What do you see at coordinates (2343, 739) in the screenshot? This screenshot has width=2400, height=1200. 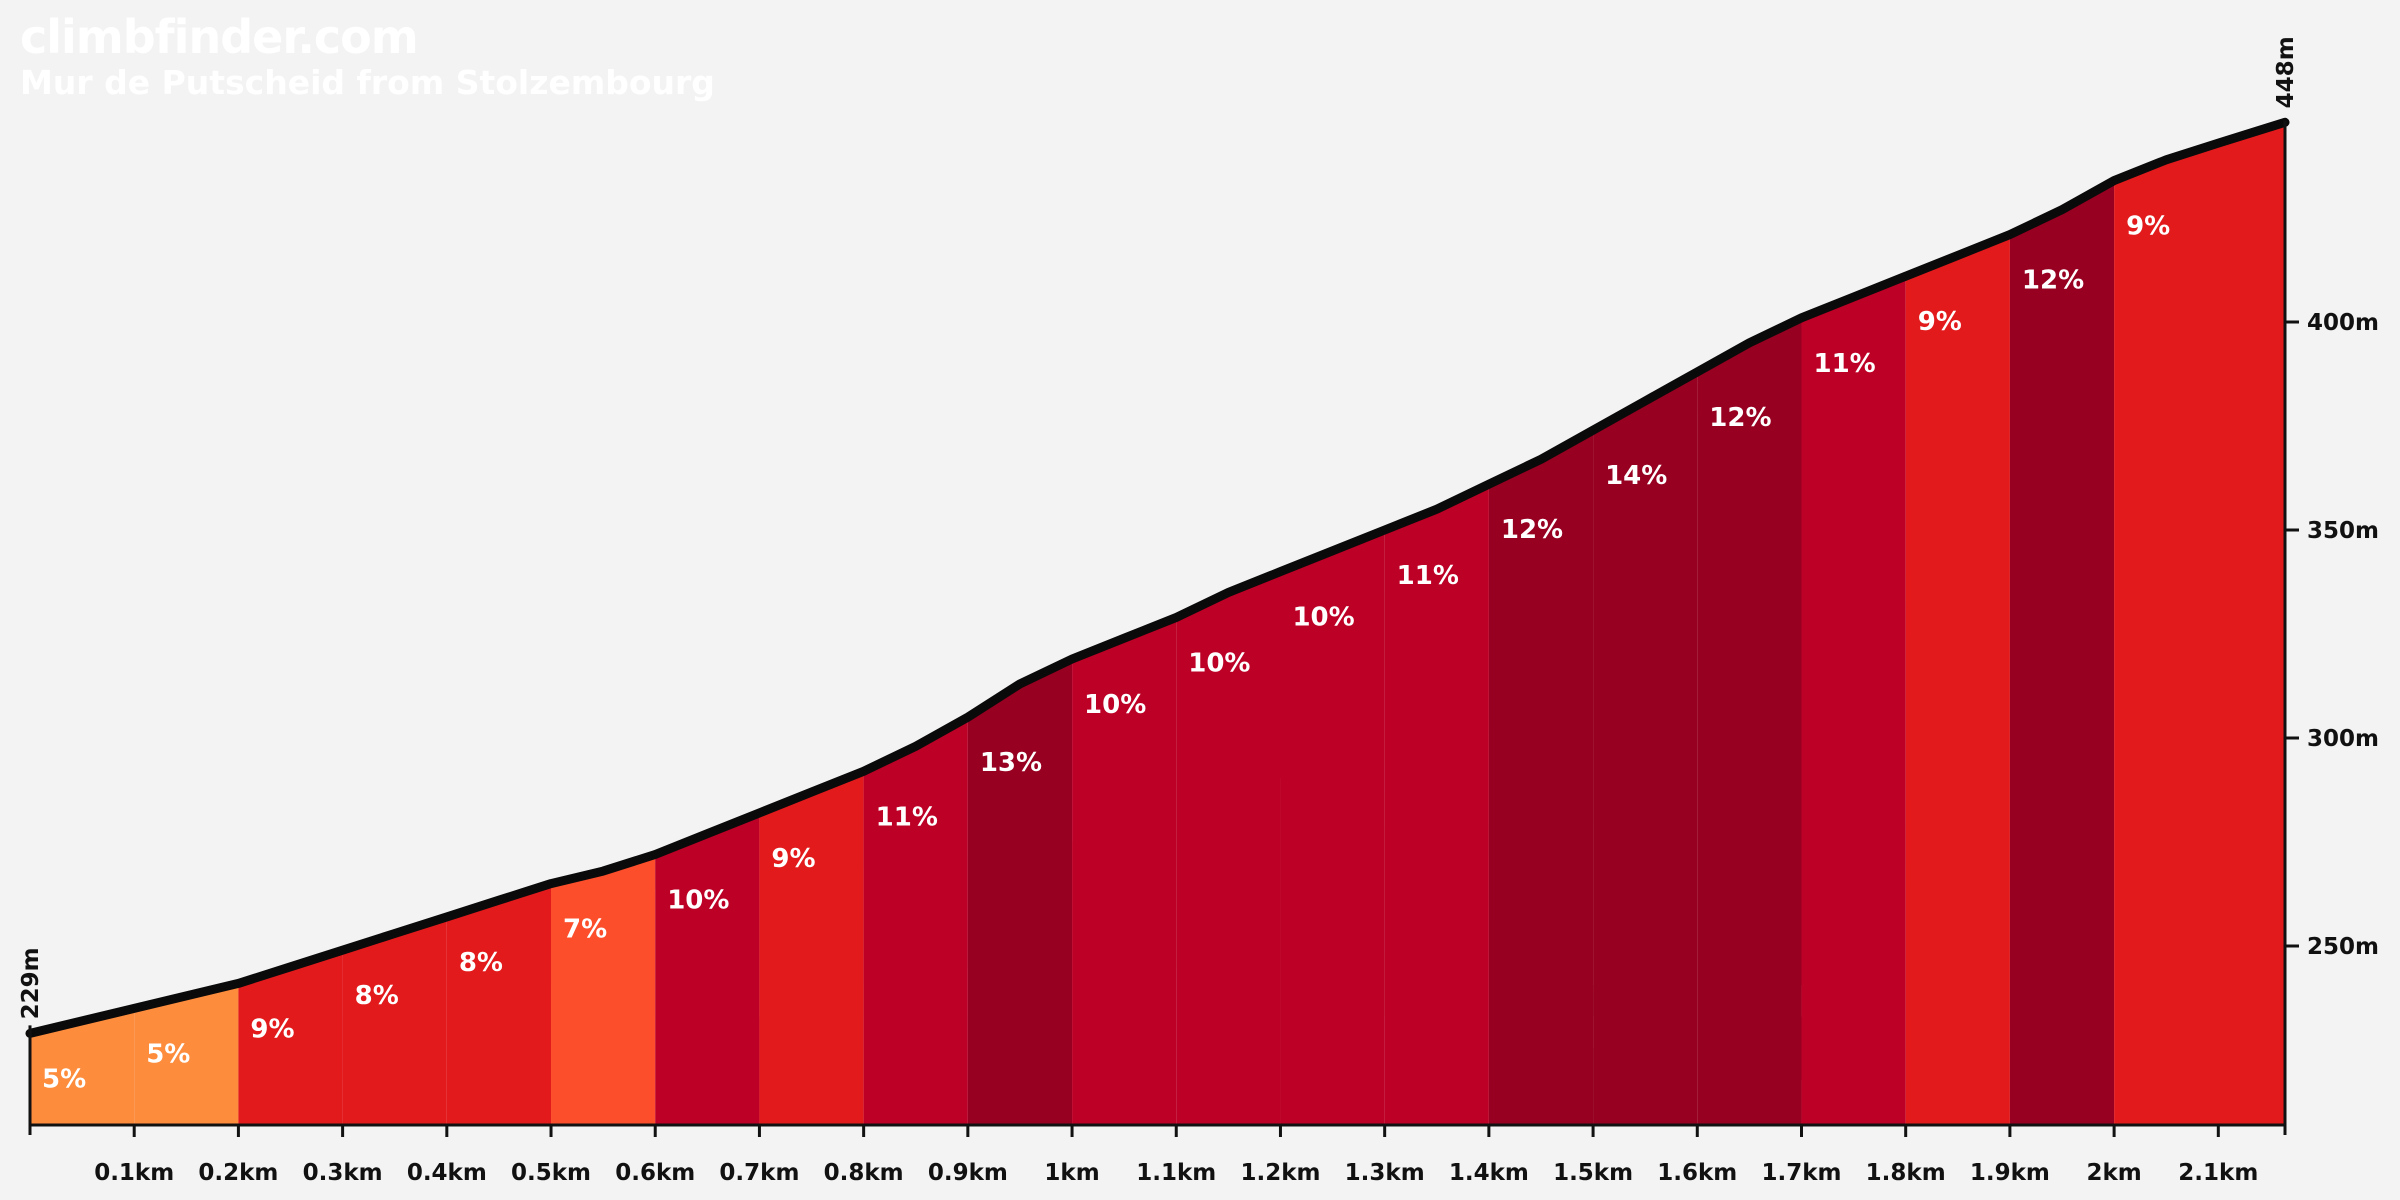 I see `y-tick-label-1: 300m` at bounding box center [2343, 739].